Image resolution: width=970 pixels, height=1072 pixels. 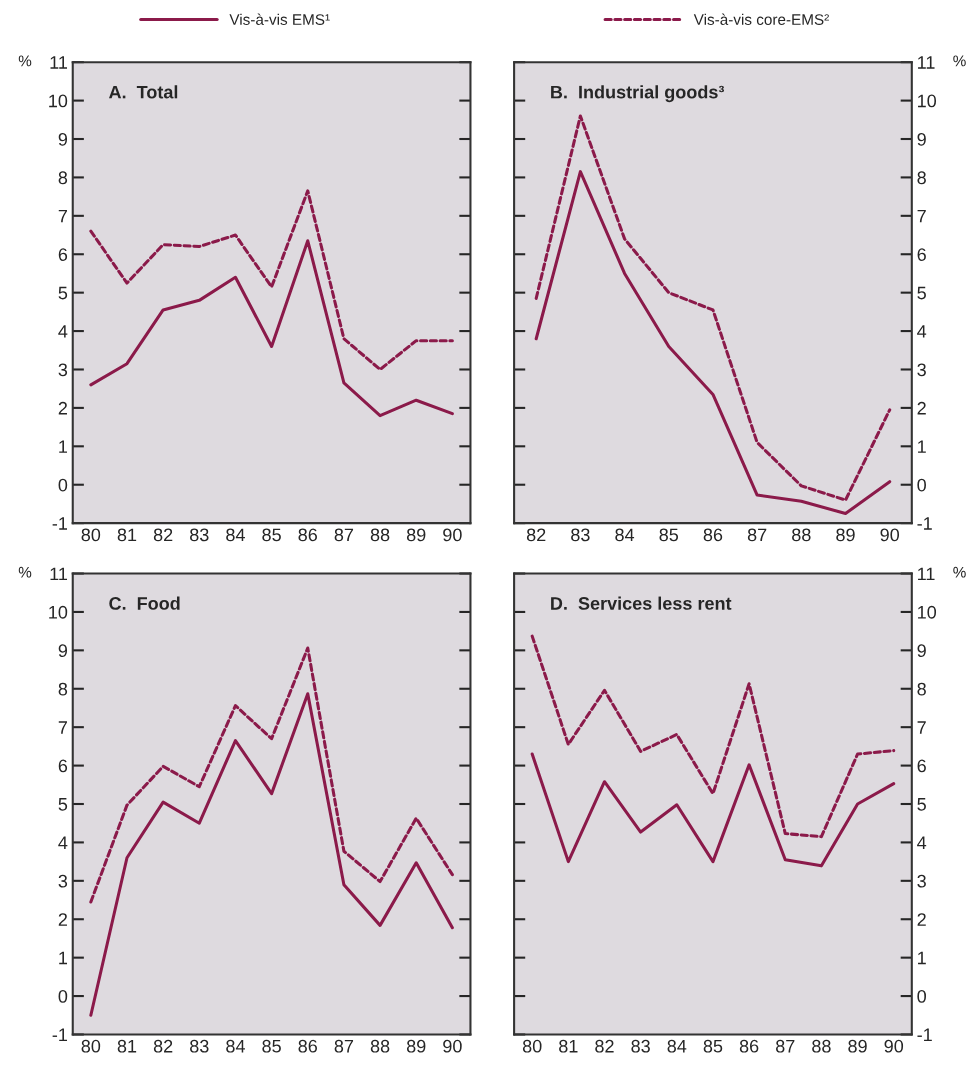 What do you see at coordinates (279, 19) in the screenshot?
I see `legend-label: Vis-à-vis EMS¹` at bounding box center [279, 19].